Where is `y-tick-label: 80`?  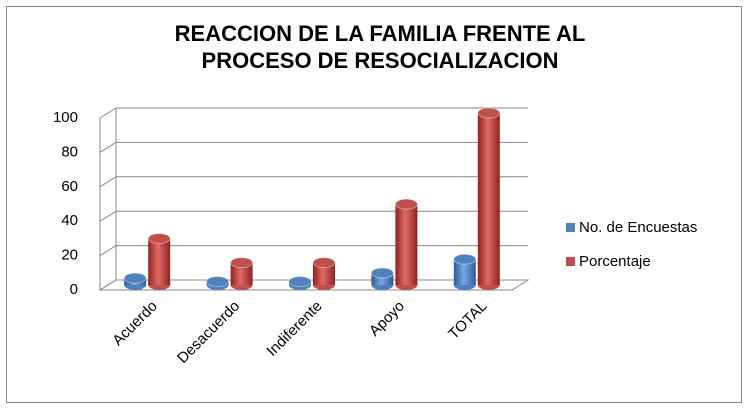 y-tick-label: 80 is located at coordinates (69, 151).